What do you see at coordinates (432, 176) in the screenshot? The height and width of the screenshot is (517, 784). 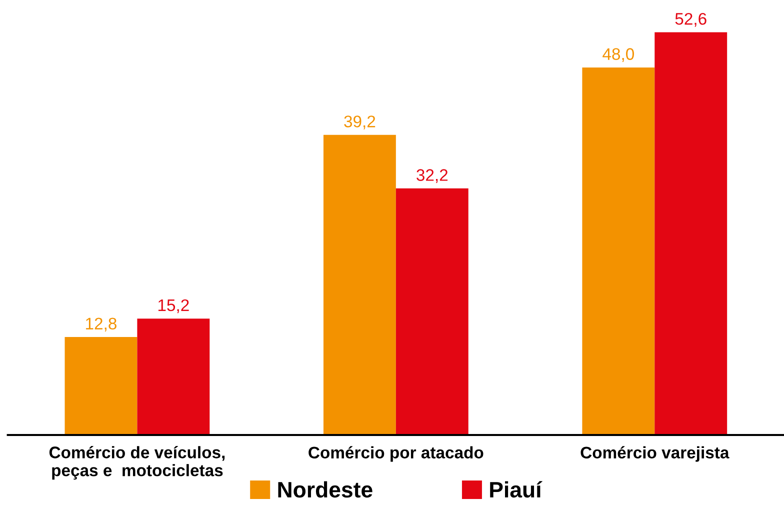 I see `data-label: 32,2` at bounding box center [432, 176].